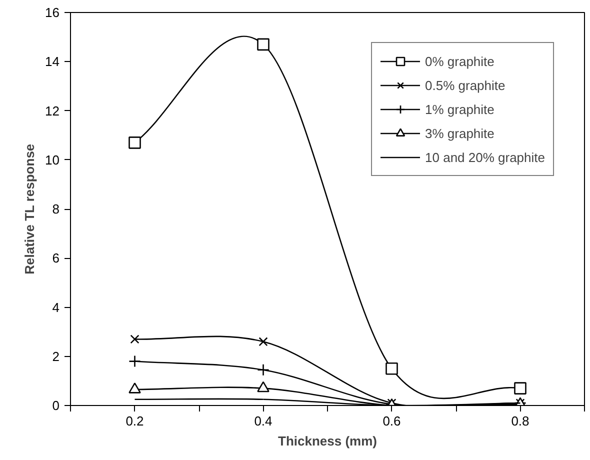 The height and width of the screenshot is (460, 590). Describe the element at coordinates (56, 356) in the screenshot. I see `y-tick-label: 2` at that location.